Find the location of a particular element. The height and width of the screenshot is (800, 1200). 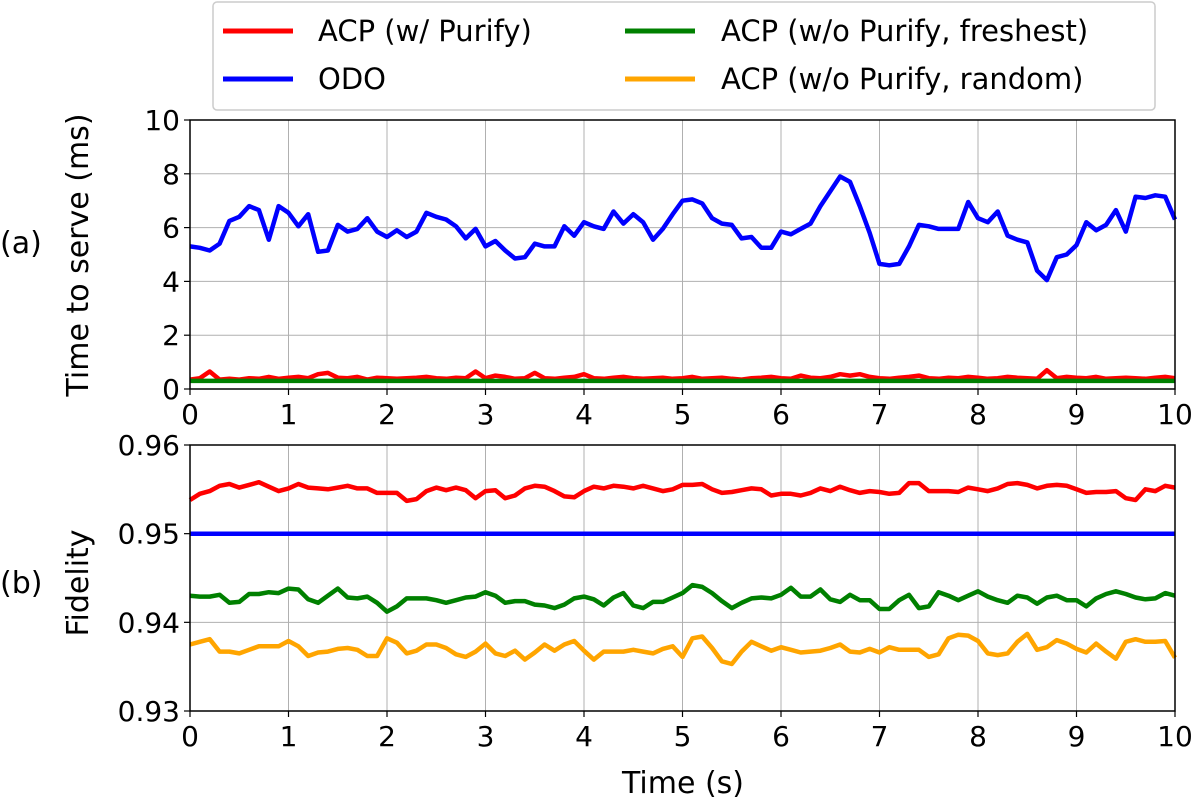

y-tick-label: 10 is located at coordinates (162, 120).